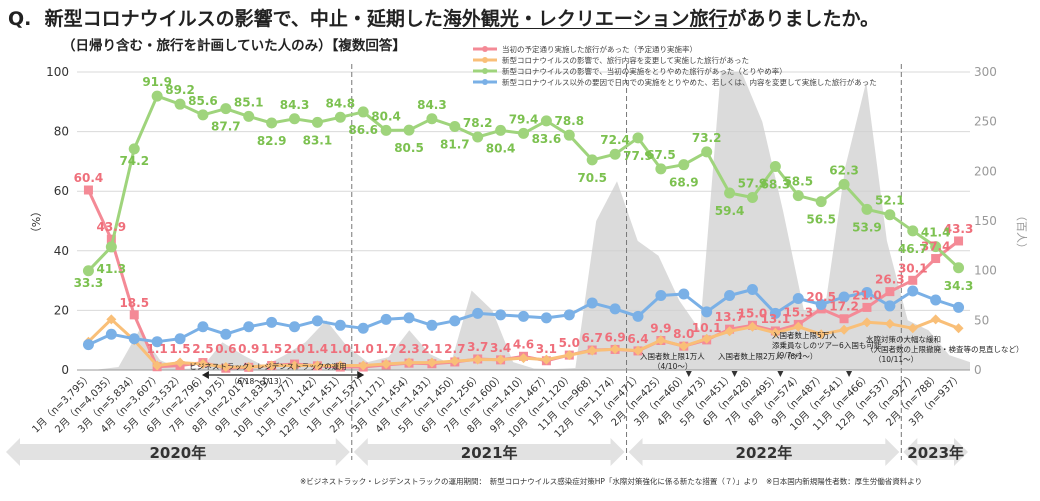 Image resolution: width=1040 pixels, height=501 pixels. Describe the element at coordinates (317, 349) in the screenshot. I see `series-0-data-label: 1.4` at that location.